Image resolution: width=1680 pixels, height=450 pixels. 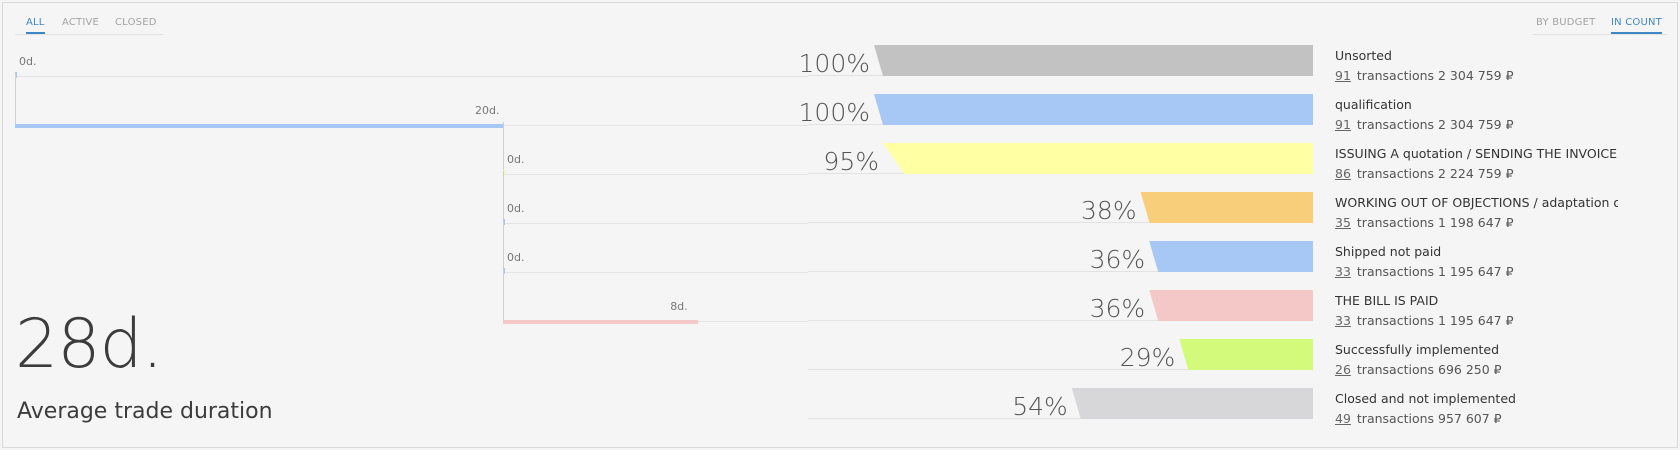 What do you see at coordinates (1147, 357) in the screenshot?
I see `stage-percent: 29%` at bounding box center [1147, 357].